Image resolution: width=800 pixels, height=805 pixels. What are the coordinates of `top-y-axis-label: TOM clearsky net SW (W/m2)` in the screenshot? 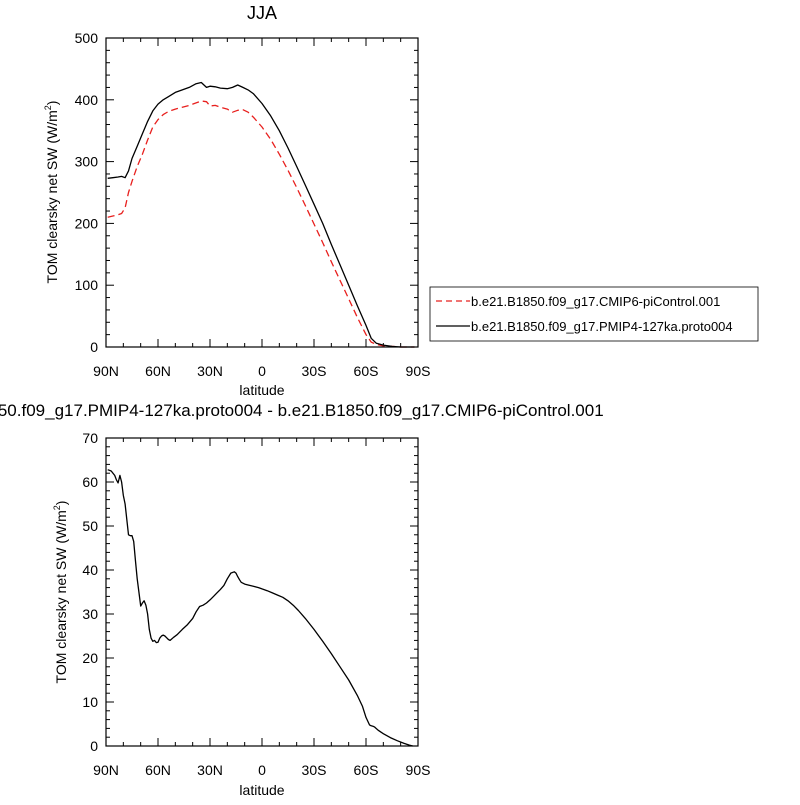 It's located at (51, 192).